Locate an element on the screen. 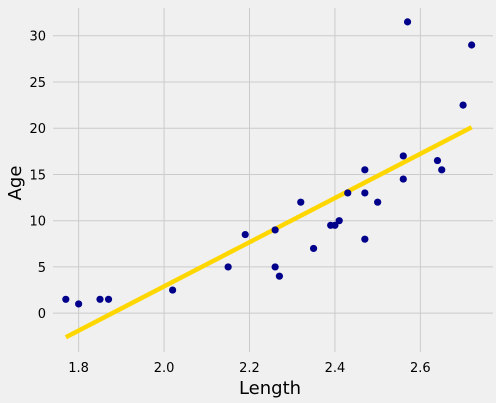  x-tick-label: 2.0 is located at coordinates (164, 368).